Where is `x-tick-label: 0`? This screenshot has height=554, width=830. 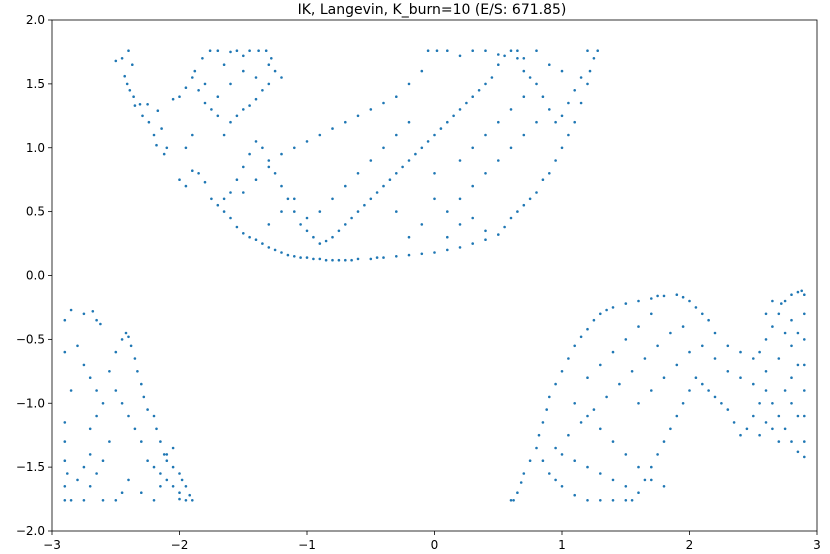
x-tick-label: 0 is located at coordinates (435, 545).